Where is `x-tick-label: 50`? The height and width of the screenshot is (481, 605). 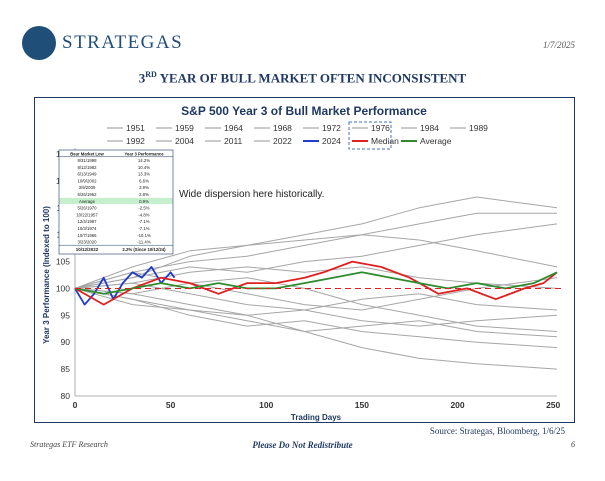 x-tick-label: 50 is located at coordinates (171, 405).